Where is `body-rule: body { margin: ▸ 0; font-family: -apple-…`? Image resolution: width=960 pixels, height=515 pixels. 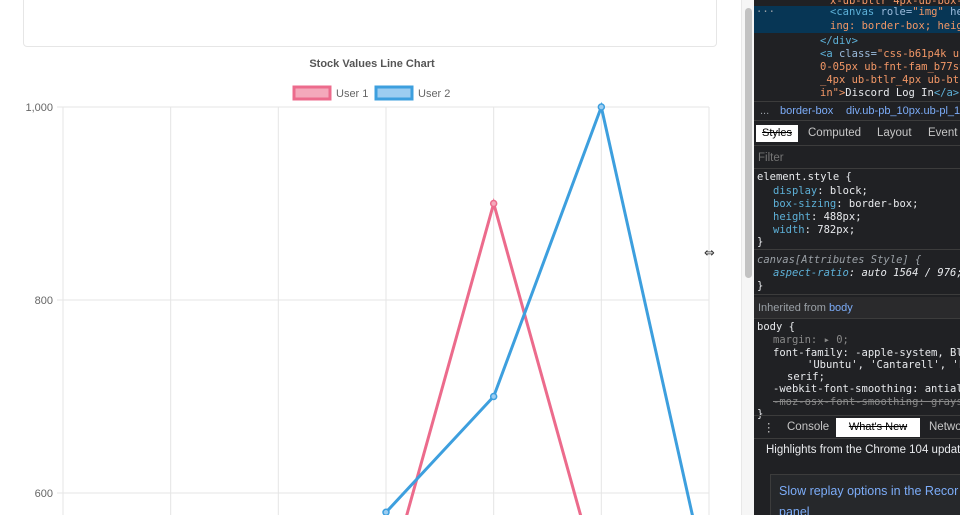
body-rule: body { margin: ▸ 0; font-family: -apple-… is located at coordinates (857, 370).